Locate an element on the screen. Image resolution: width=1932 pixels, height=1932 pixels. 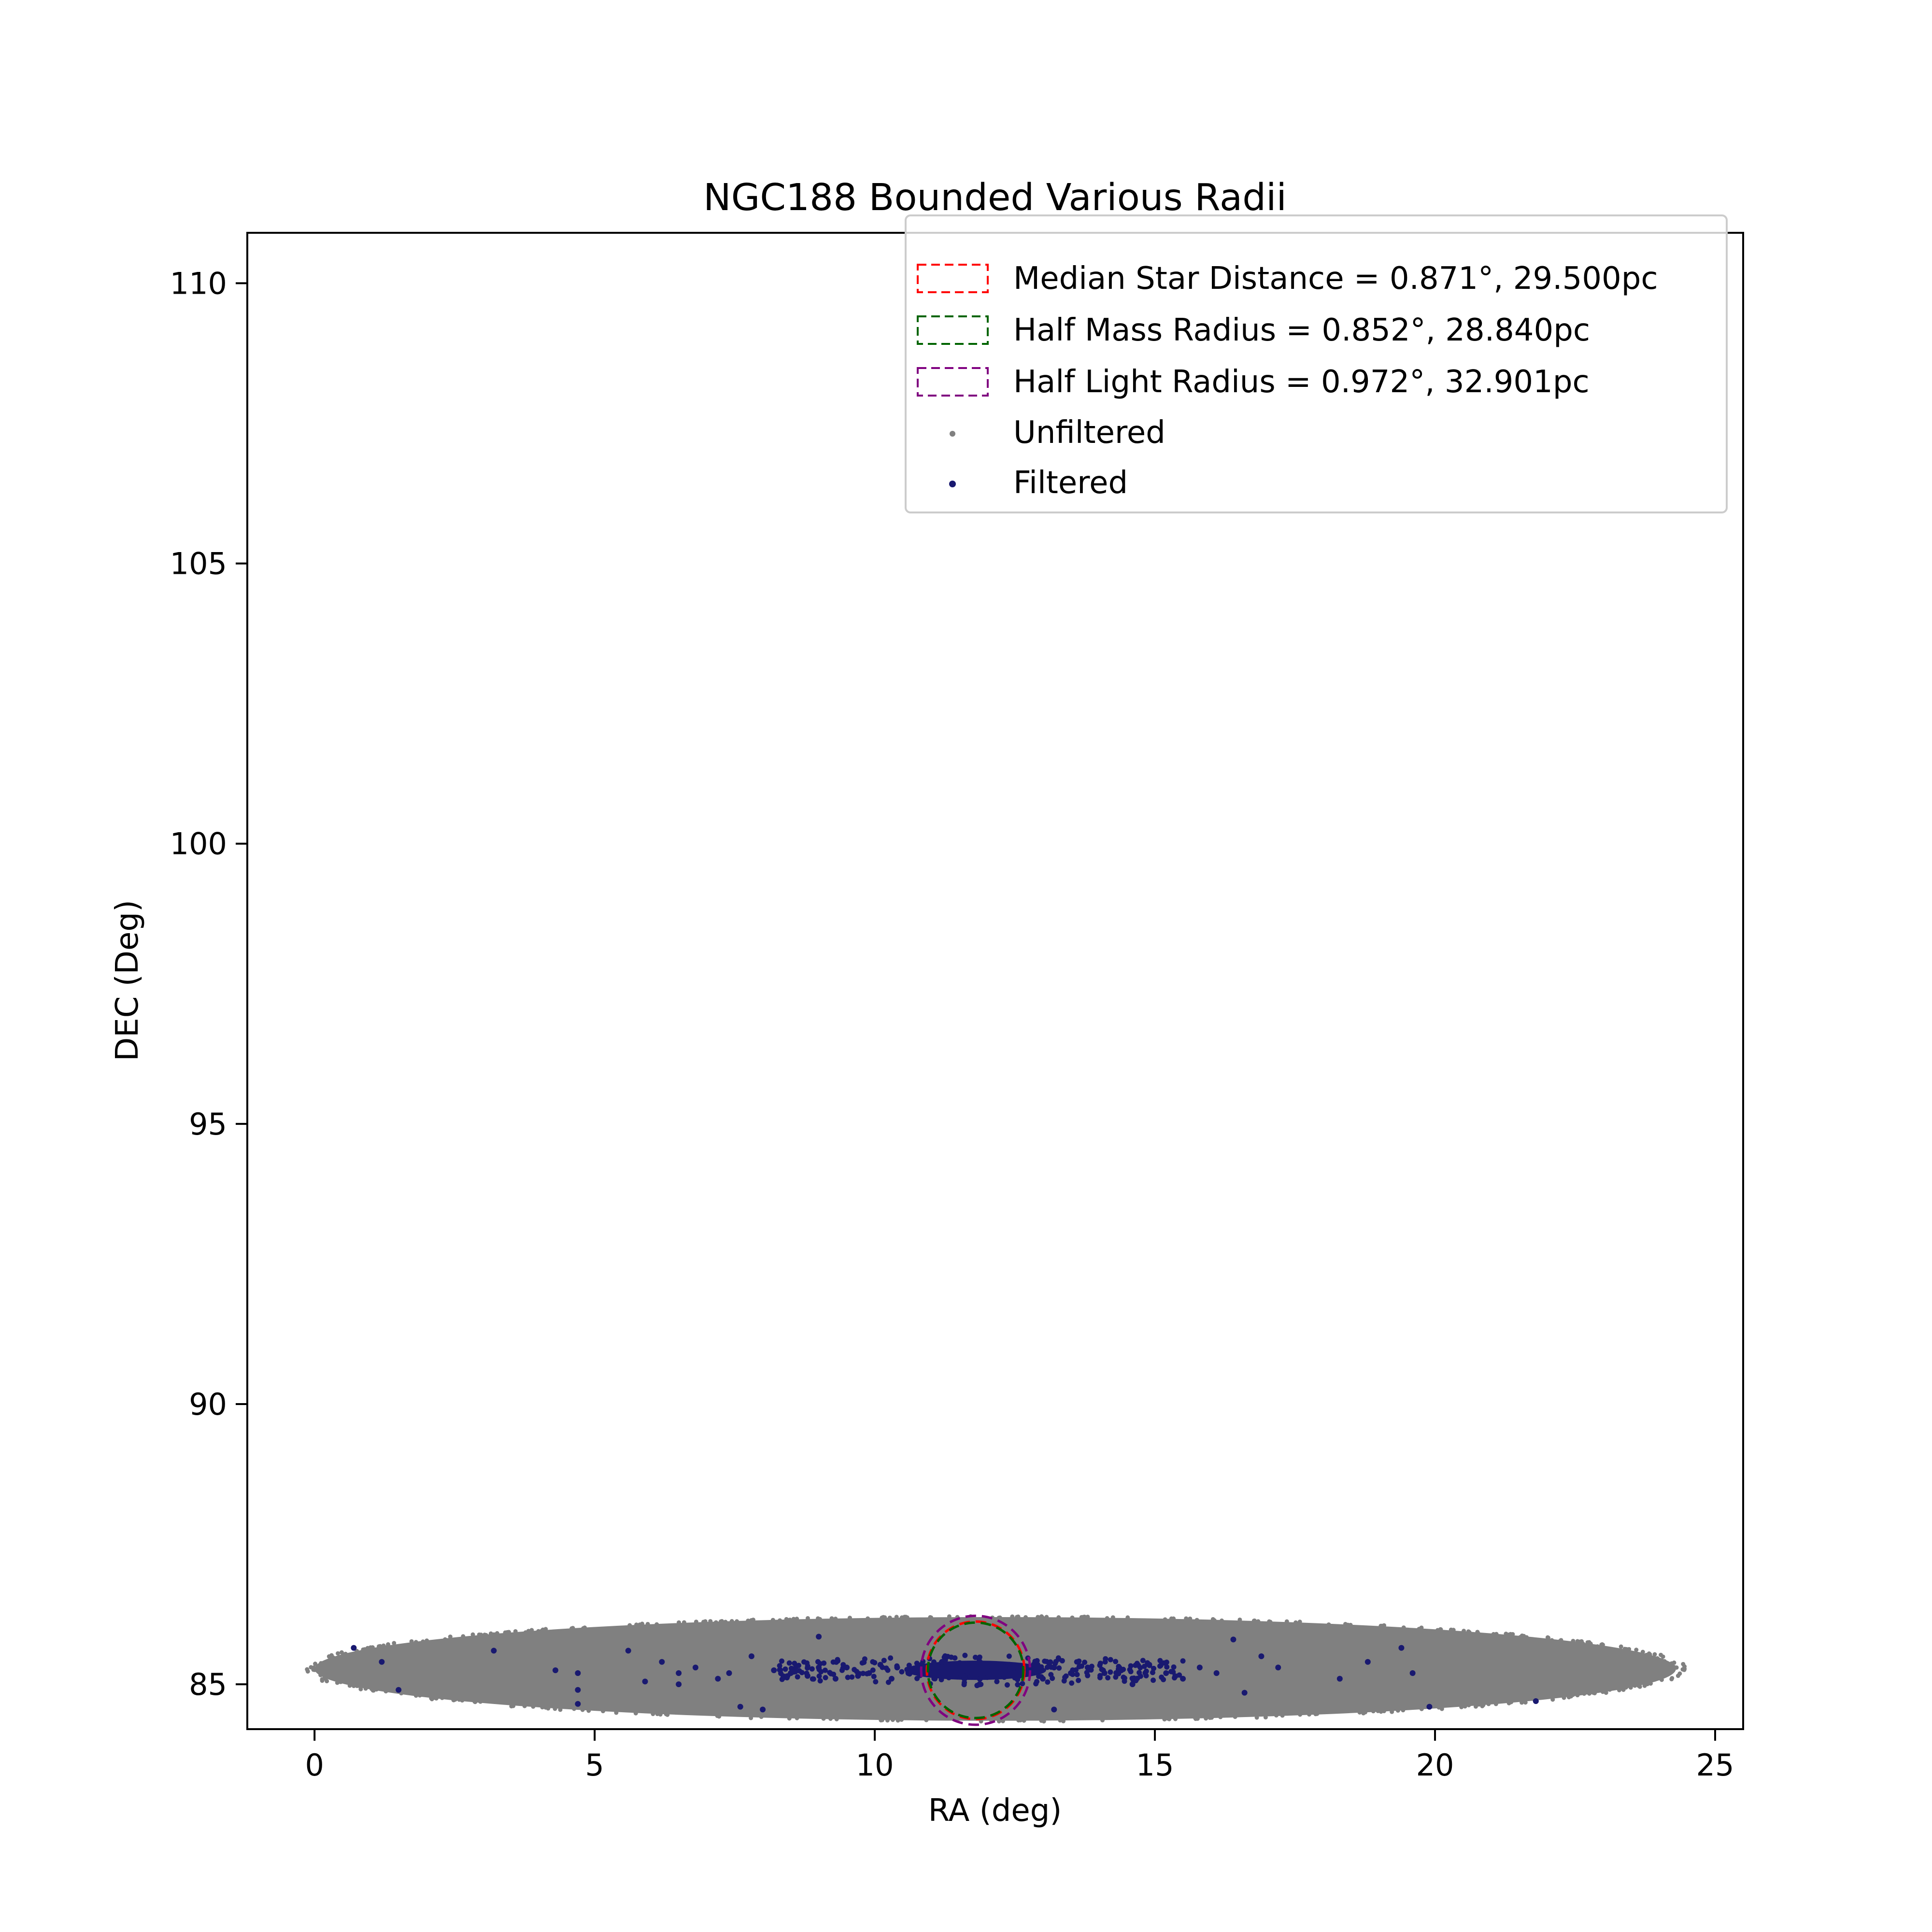
legend-label-median: Median Star Distance = 0.871°, 29.500pc is located at coordinates (1335, 279).